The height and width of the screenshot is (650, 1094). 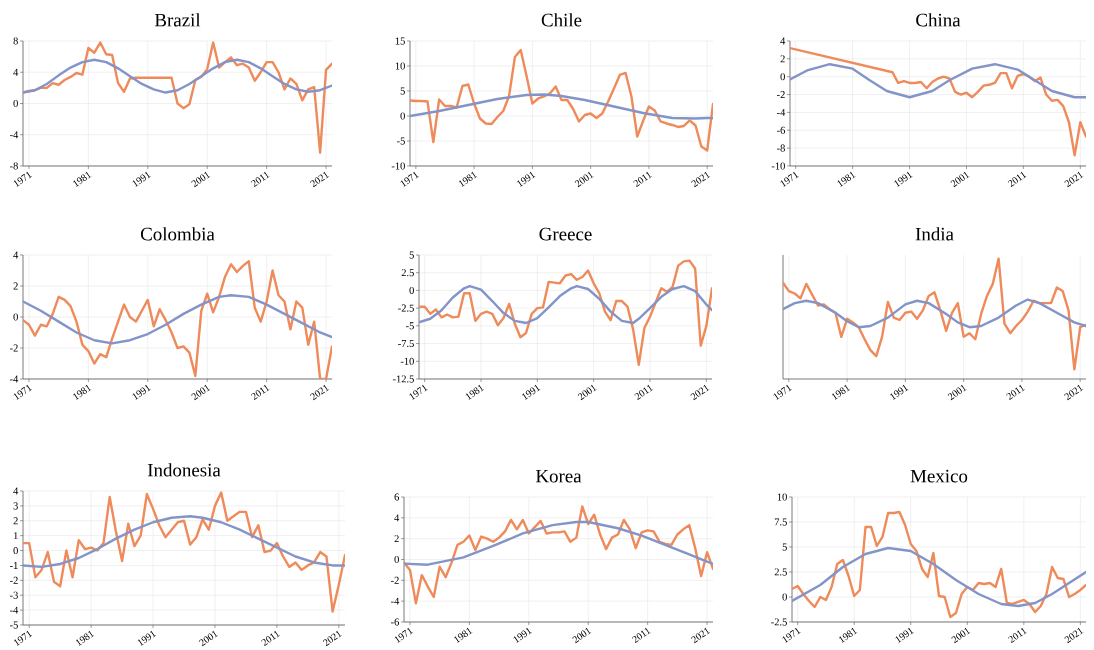 I want to click on chart-title: India, so click(x=934, y=234).